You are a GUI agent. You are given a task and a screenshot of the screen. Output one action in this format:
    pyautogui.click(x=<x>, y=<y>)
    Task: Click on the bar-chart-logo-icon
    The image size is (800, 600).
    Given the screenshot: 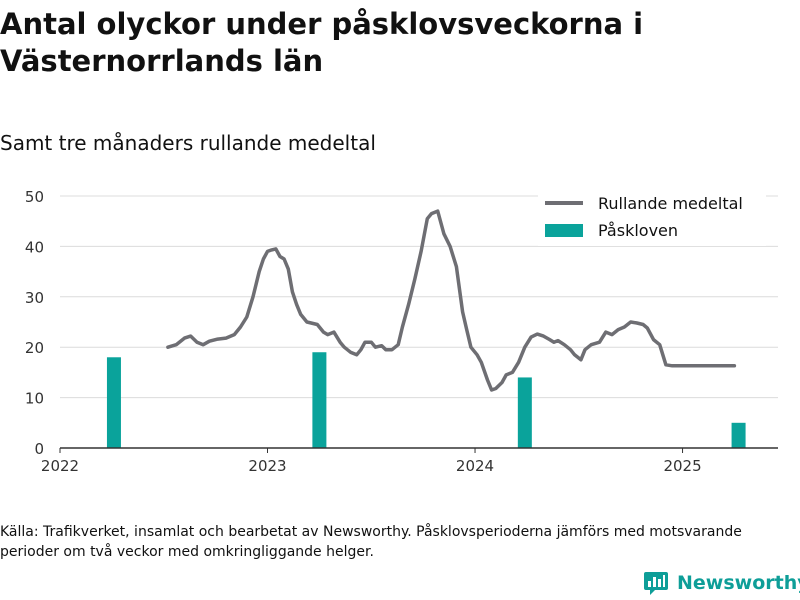 What is the action you would take?
    pyautogui.click(x=656, y=583)
    